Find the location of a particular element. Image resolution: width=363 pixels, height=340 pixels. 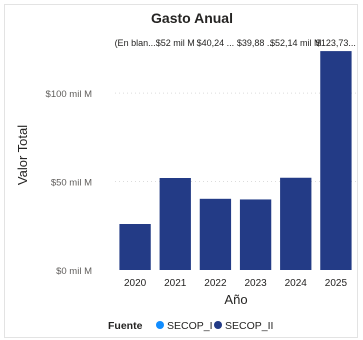

chart-title: Gasto Anual is located at coordinates (192, 18).